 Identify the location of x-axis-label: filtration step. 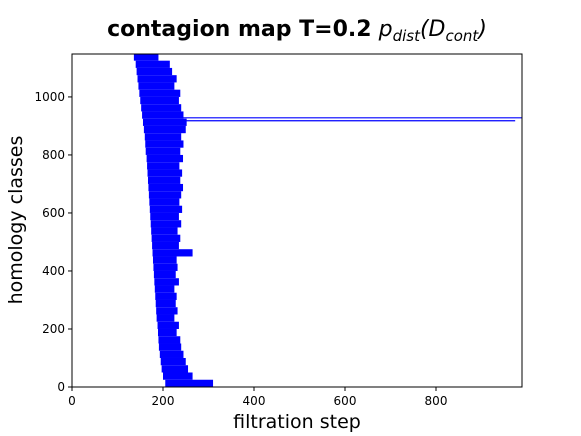
(297, 422).